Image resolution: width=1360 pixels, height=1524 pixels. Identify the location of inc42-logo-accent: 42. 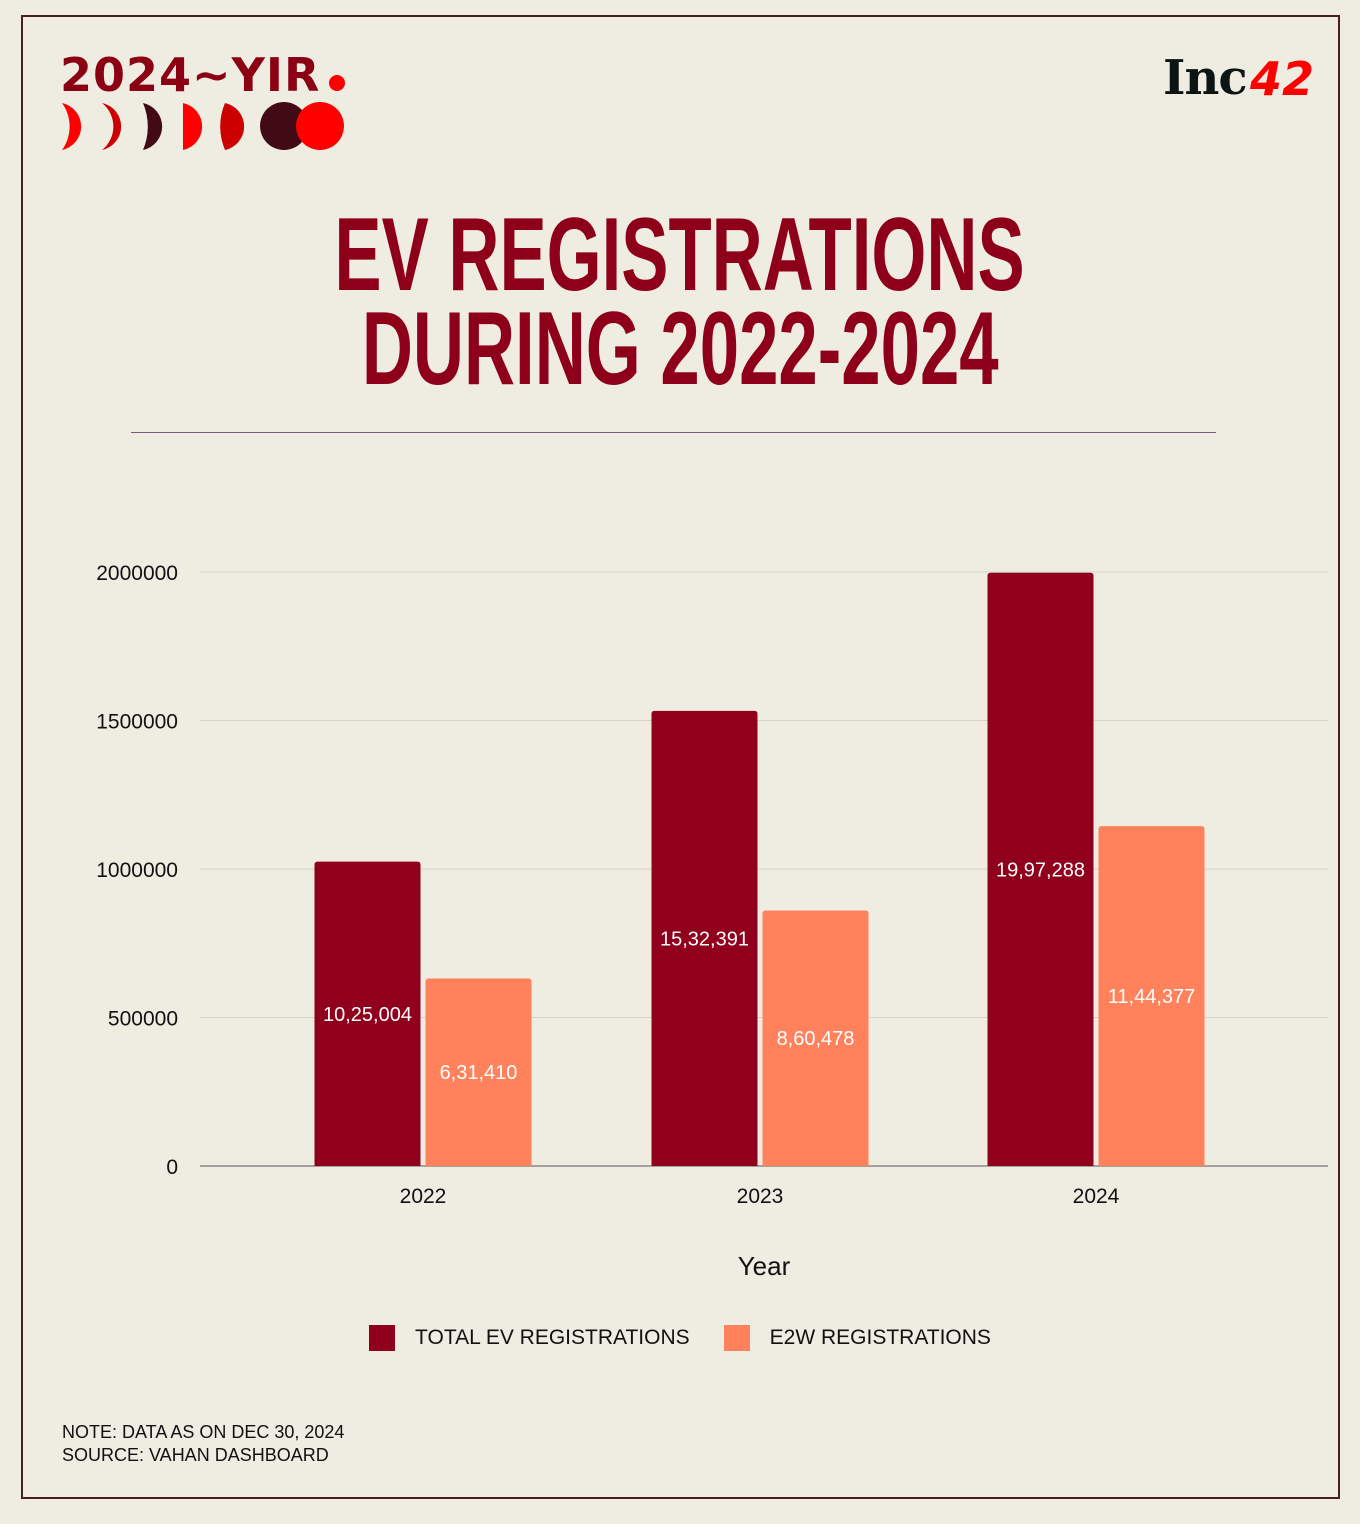
(1282, 79).